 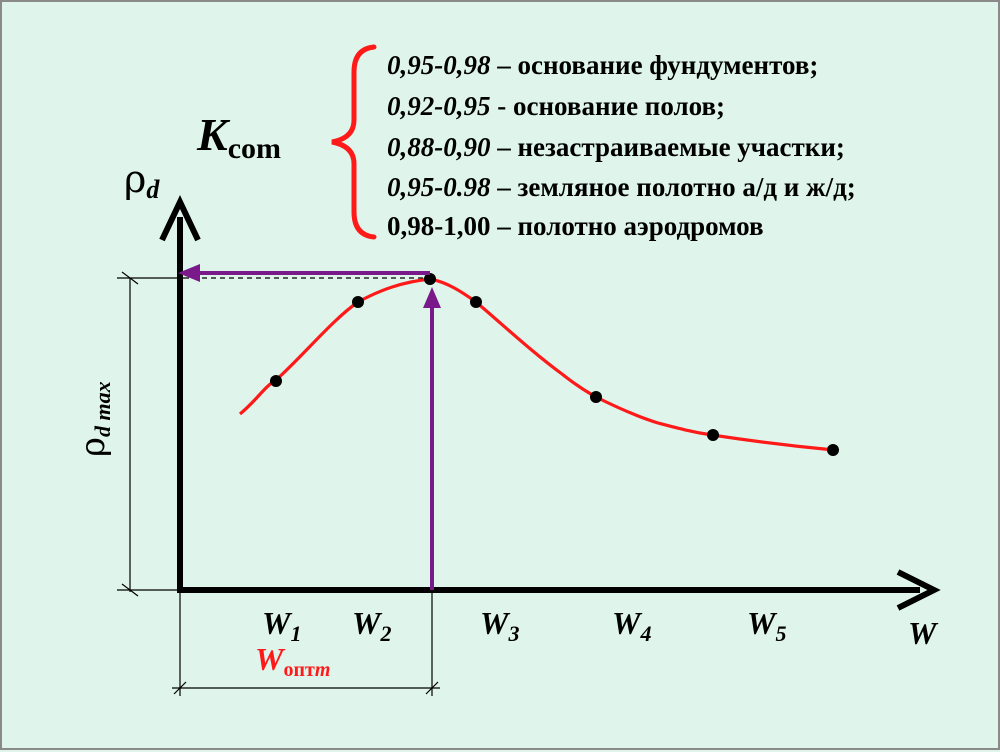 I want to click on legend-item-1: 0,95-0,98 – основание фундументов;, so click(x=602, y=65).